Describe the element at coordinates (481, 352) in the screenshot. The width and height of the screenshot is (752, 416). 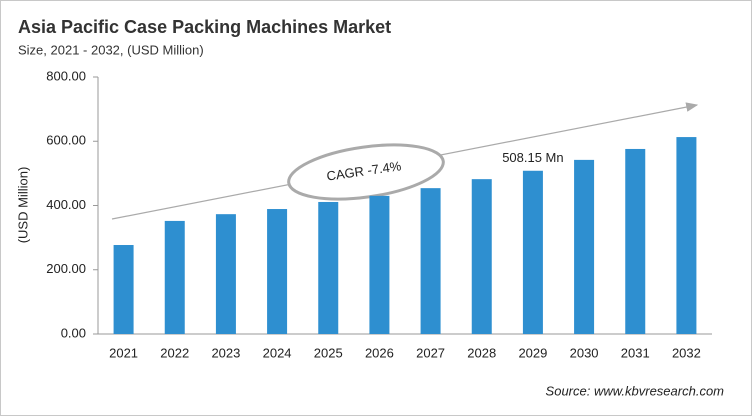
I see `x-tick-label: 2028` at that location.